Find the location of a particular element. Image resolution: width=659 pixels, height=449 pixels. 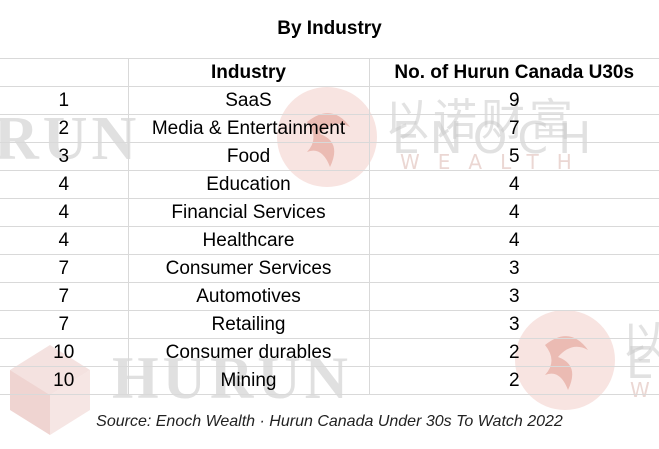

table-row: 3 Food 5 is located at coordinates (329, 156).